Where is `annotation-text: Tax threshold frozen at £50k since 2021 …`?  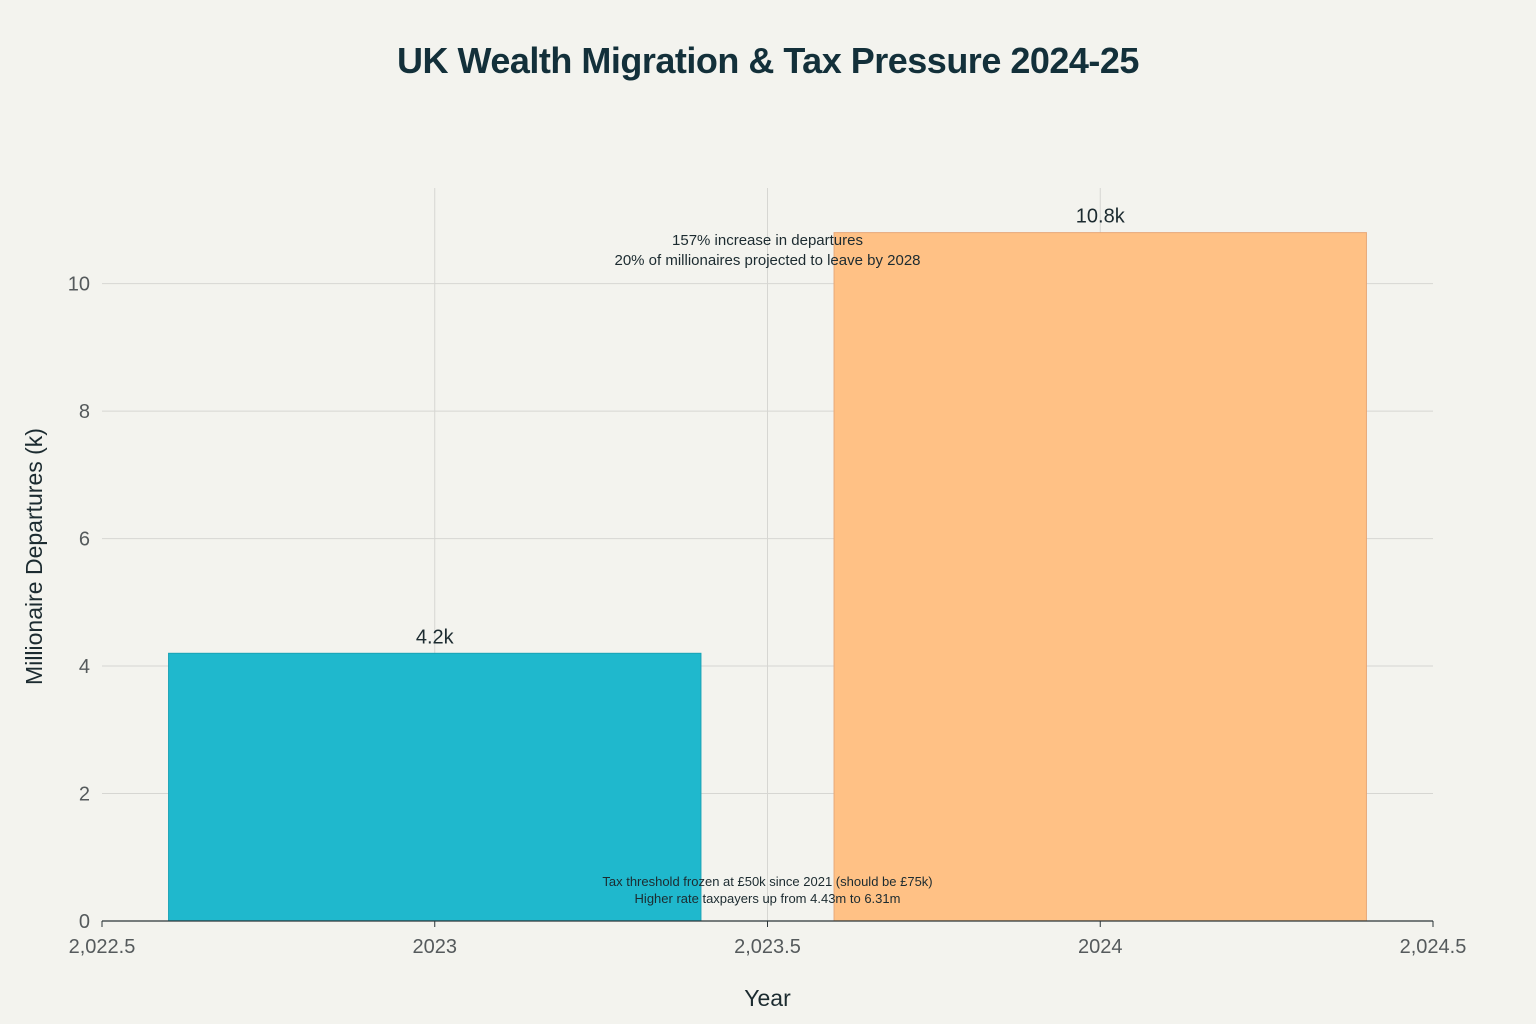 annotation-text: Tax threshold frozen at £50k since 2021 … is located at coordinates (767, 881).